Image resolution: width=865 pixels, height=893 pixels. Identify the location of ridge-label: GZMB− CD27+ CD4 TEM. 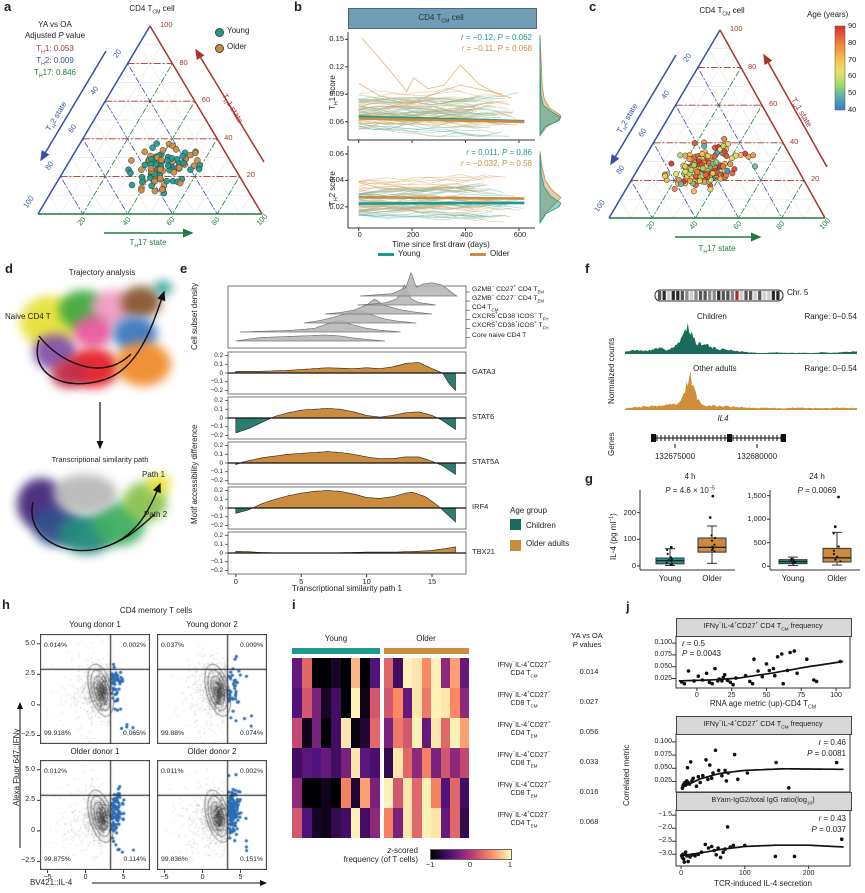
(508, 289).